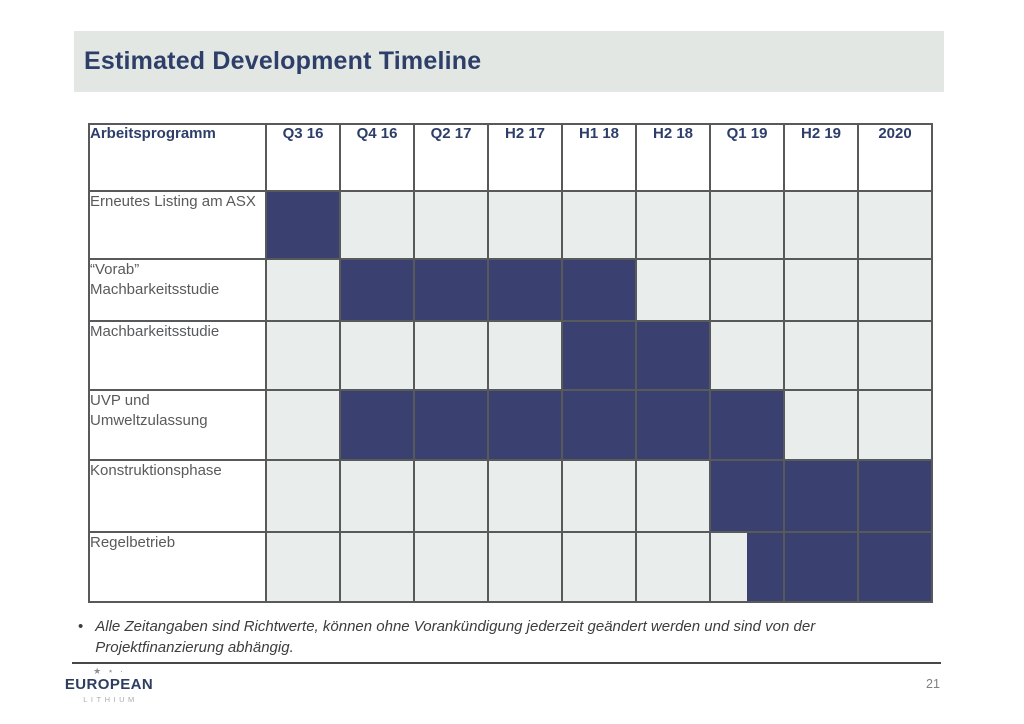 This screenshot has width=1024, height=724. I want to click on footer-divider, so click(506, 663).